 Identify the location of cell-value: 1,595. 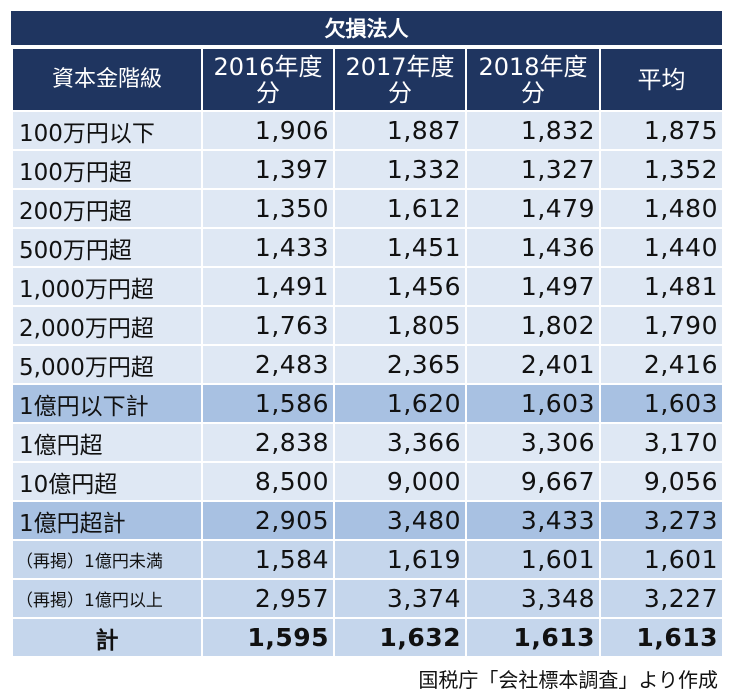
(268, 637).